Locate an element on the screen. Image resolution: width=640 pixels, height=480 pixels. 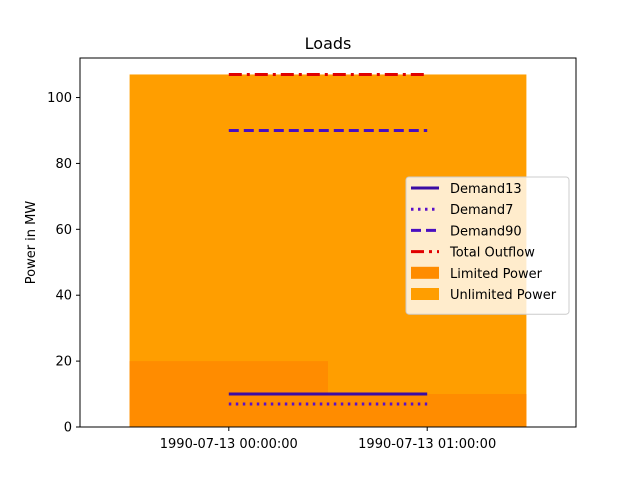
chart-title: Loads is located at coordinates (328, 43).